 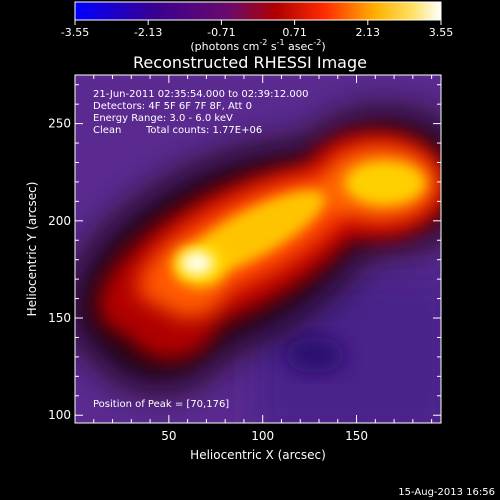 I want to click on footer-timestamp: 15-Aug-2013 16:56, so click(x=446, y=492).